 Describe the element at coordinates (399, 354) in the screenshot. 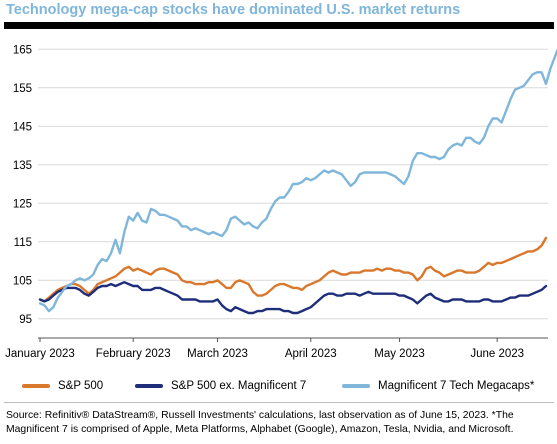

I see `x-tick-label-4: May 2023` at that location.